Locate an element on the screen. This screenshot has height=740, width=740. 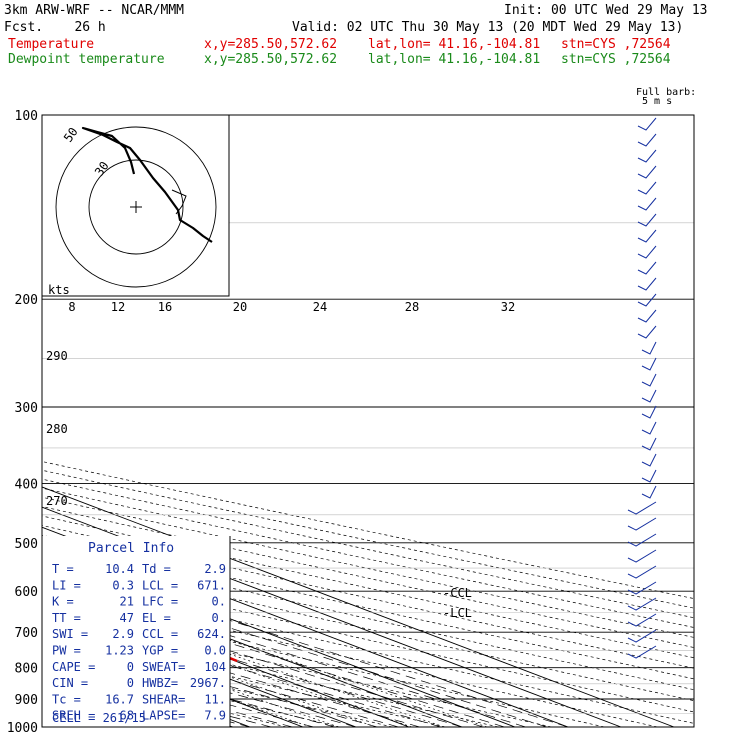
parcel-param-label: SWEAT= is located at coordinates (163, 667).